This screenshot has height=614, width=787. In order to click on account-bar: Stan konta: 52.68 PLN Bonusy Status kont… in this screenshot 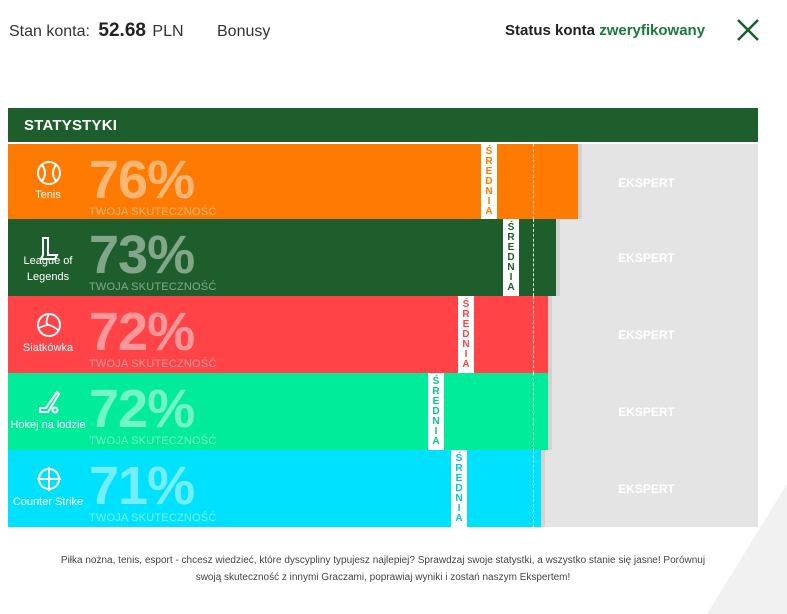, I will do `click(393, 32)`.